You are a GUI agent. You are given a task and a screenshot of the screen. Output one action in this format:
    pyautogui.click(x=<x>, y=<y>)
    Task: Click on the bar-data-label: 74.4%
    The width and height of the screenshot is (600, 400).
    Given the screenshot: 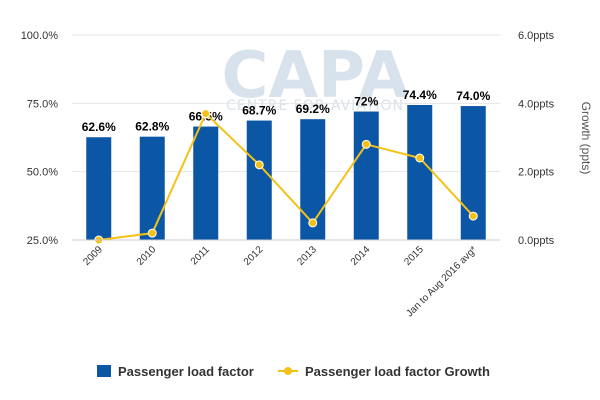 What is the action you would take?
    pyautogui.click(x=420, y=95)
    